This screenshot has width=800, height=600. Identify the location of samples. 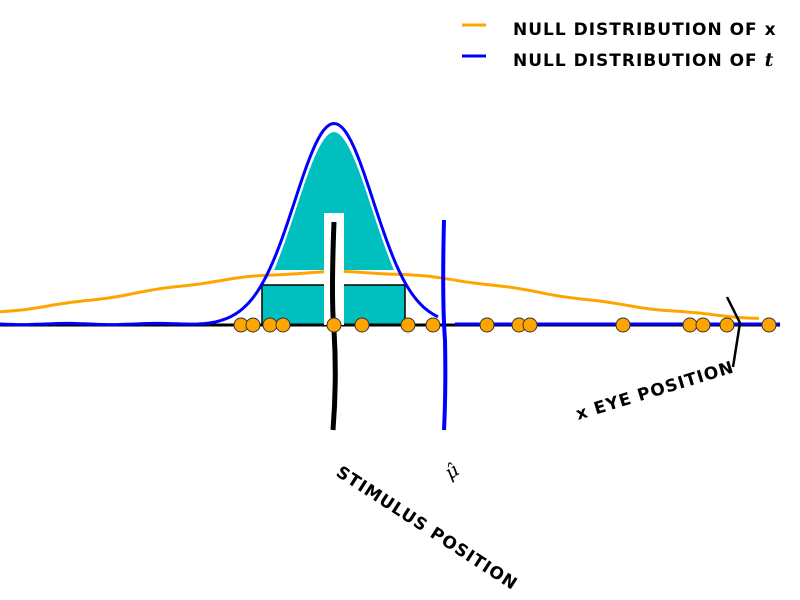
(505, 325).